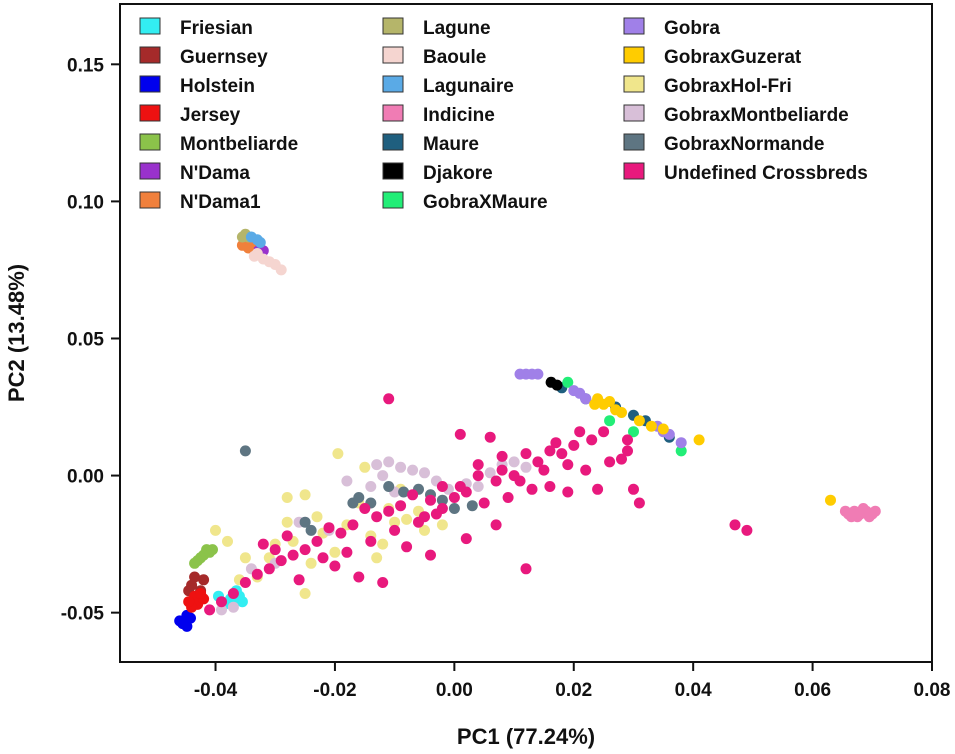 The image size is (955, 754). Describe the element at coordinates (239, 144) in the screenshot. I see `legend-label: Montbeliarde` at that location.